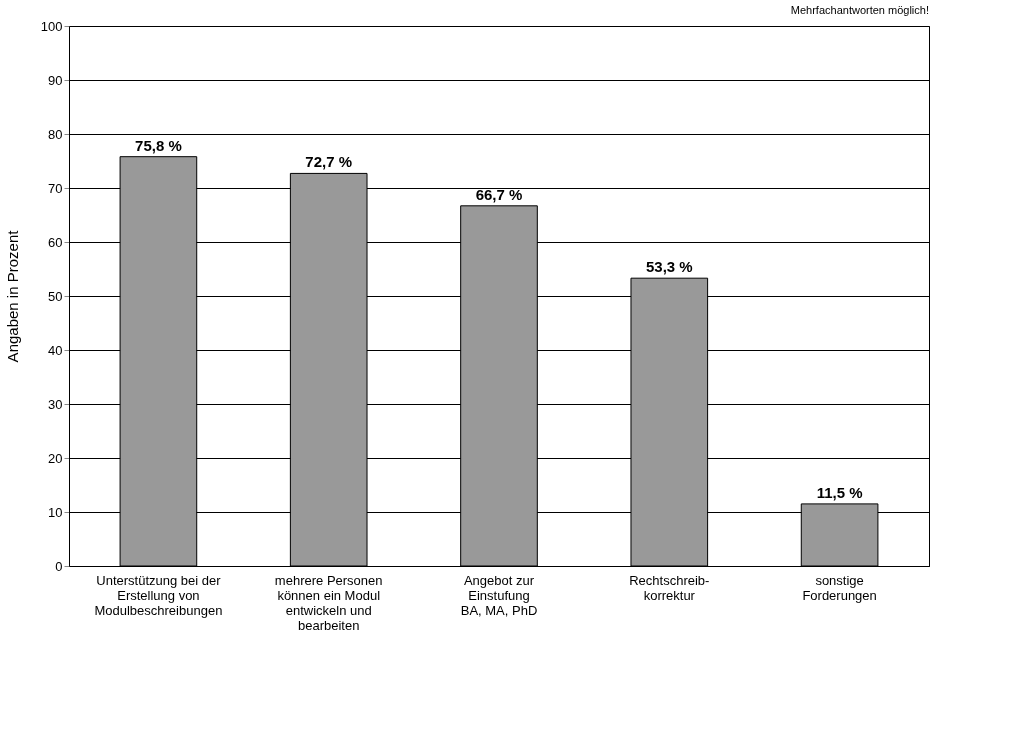 This screenshot has height=744, width=1016. Describe the element at coordinates (55, 242) in the screenshot. I see `y-tick-label: 60` at that location.